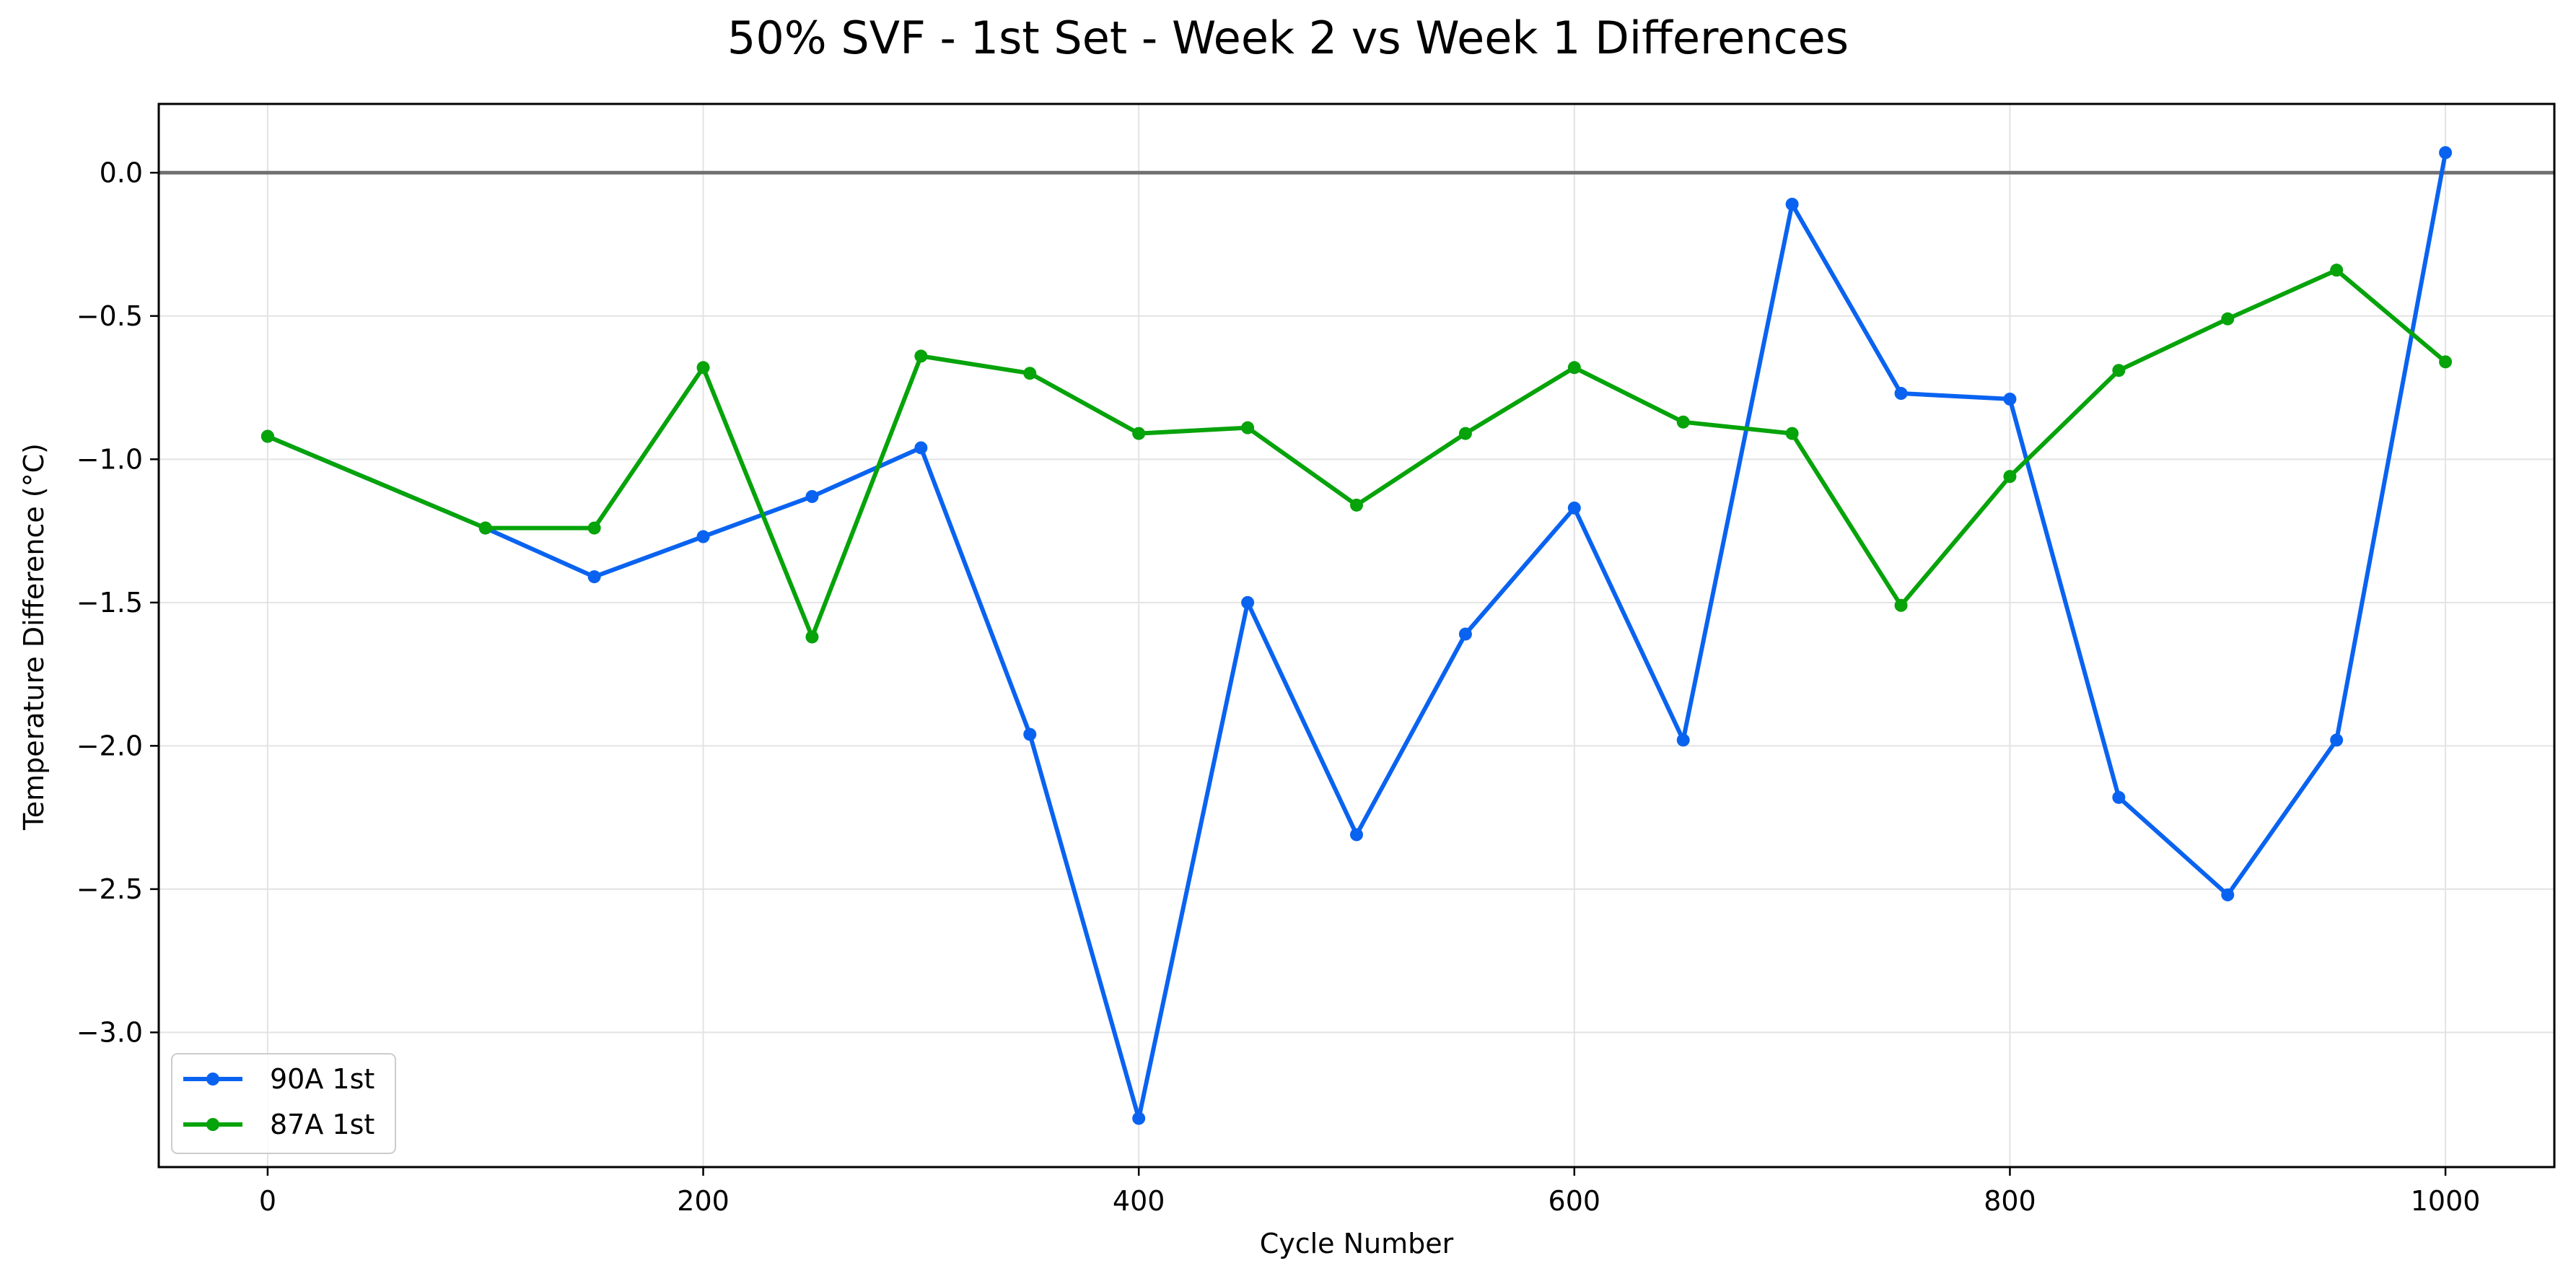 The width and height of the screenshot is (2576, 1284). I want to click on y-tick-label: −2.0, so click(109, 745).